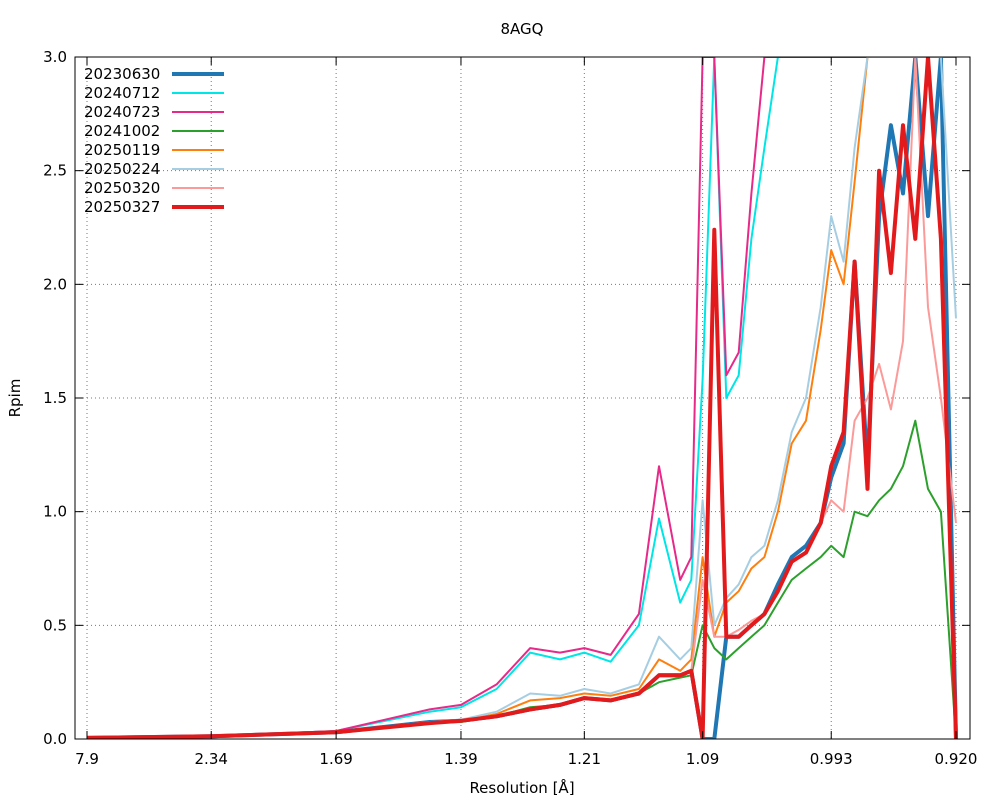 The height and width of the screenshot is (800, 1000). What do you see at coordinates (122, 93) in the screenshot?
I see `legend-label-20240712: 20240712` at bounding box center [122, 93].